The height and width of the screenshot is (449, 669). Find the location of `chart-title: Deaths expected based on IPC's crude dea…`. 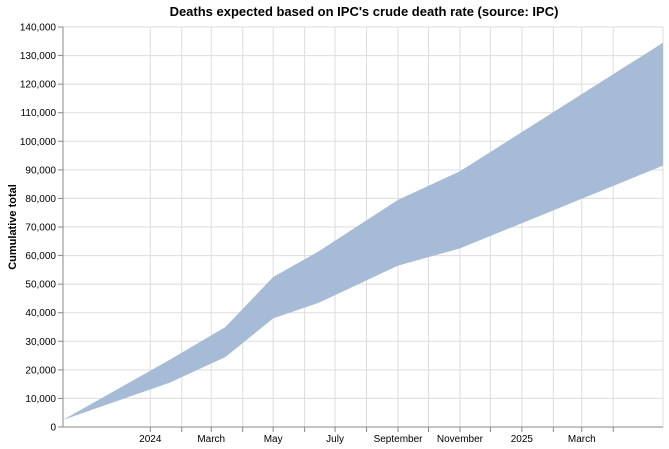

chart-title: Deaths expected based on IPC's crude dea… is located at coordinates (364, 11).